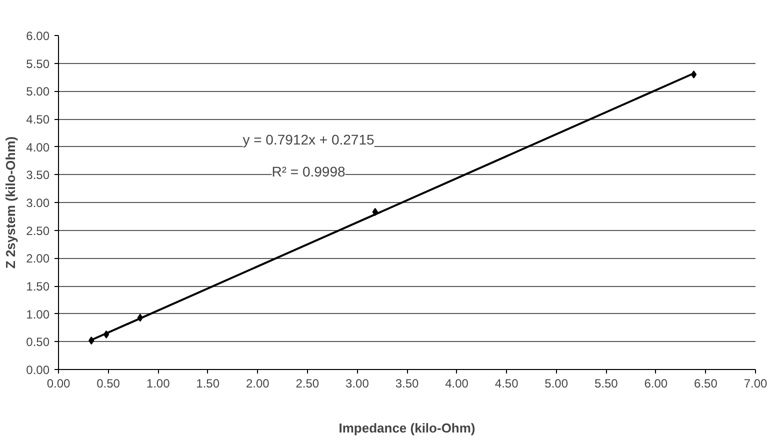 This screenshot has height=443, width=775. Describe the element at coordinates (506, 383) in the screenshot. I see `x-tick-label: 4.50` at that location.